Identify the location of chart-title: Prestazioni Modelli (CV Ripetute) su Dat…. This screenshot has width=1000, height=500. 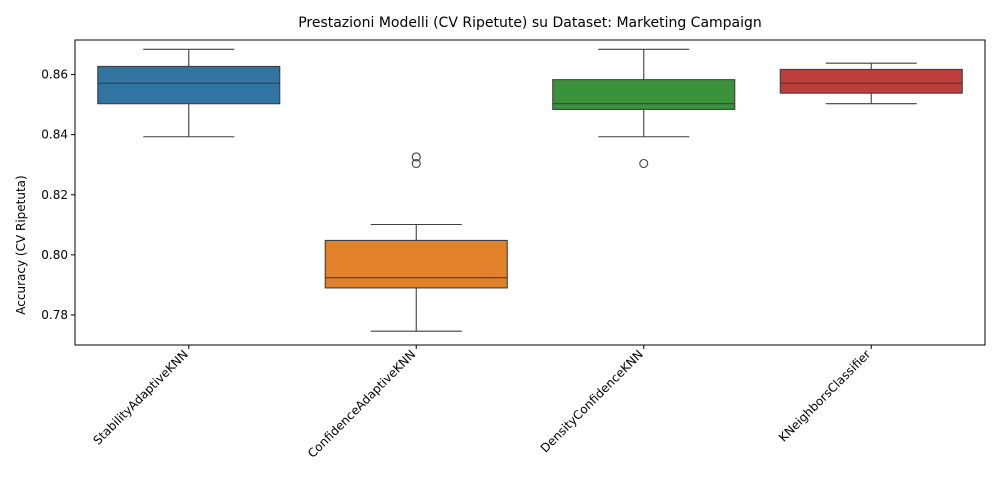
(530, 23).